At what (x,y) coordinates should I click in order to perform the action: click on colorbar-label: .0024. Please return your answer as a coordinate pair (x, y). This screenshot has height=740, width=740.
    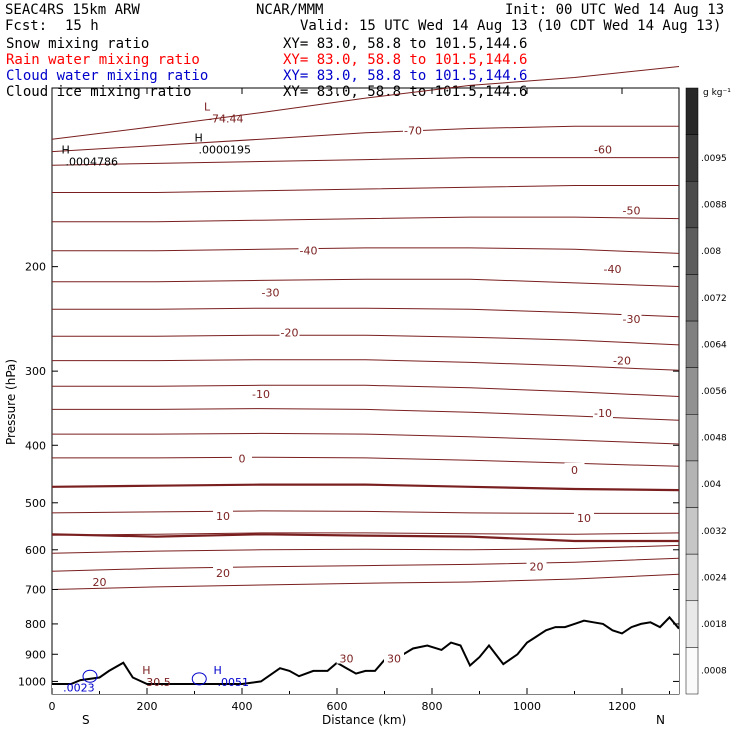
    Looking at the image, I should click on (714, 578).